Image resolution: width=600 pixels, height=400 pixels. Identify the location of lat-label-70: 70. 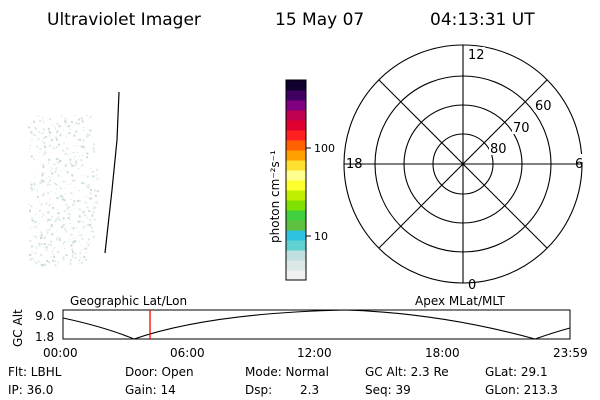
(521, 128).